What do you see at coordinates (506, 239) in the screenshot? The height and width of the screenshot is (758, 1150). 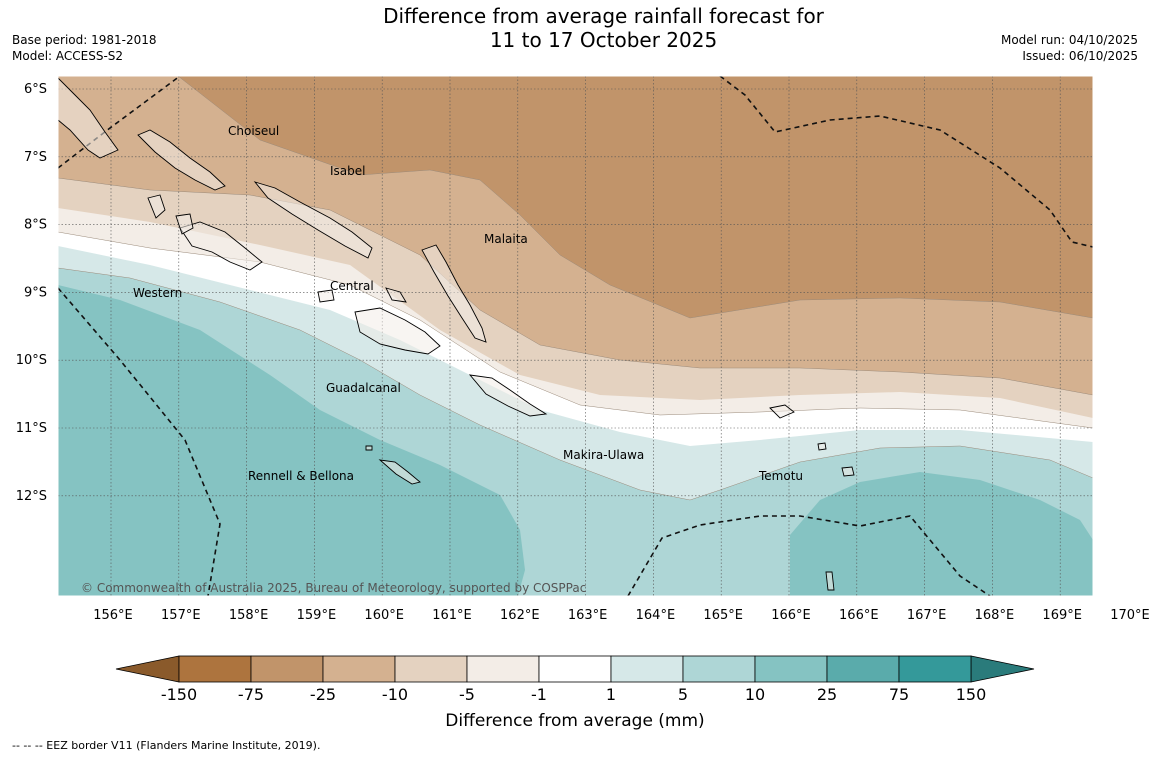 I see `label-malaita: Malaita` at bounding box center [506, 239].